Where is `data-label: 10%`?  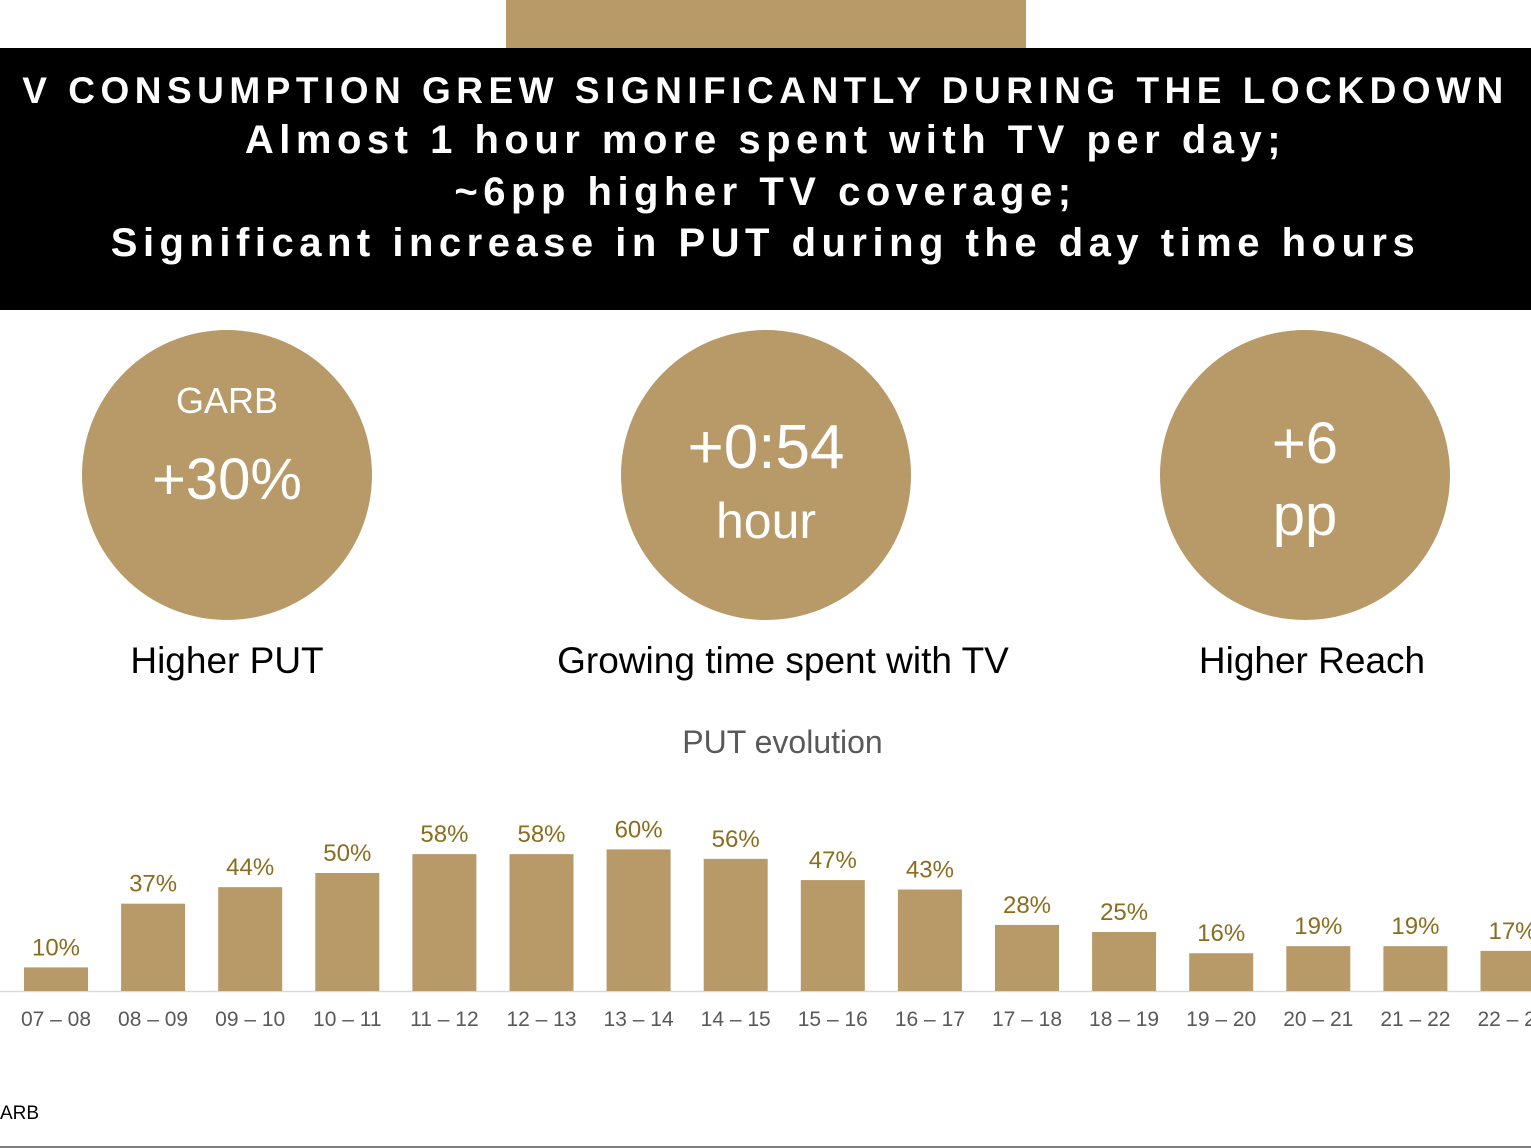 data-label: 10% is located at coordinates (56, 947).